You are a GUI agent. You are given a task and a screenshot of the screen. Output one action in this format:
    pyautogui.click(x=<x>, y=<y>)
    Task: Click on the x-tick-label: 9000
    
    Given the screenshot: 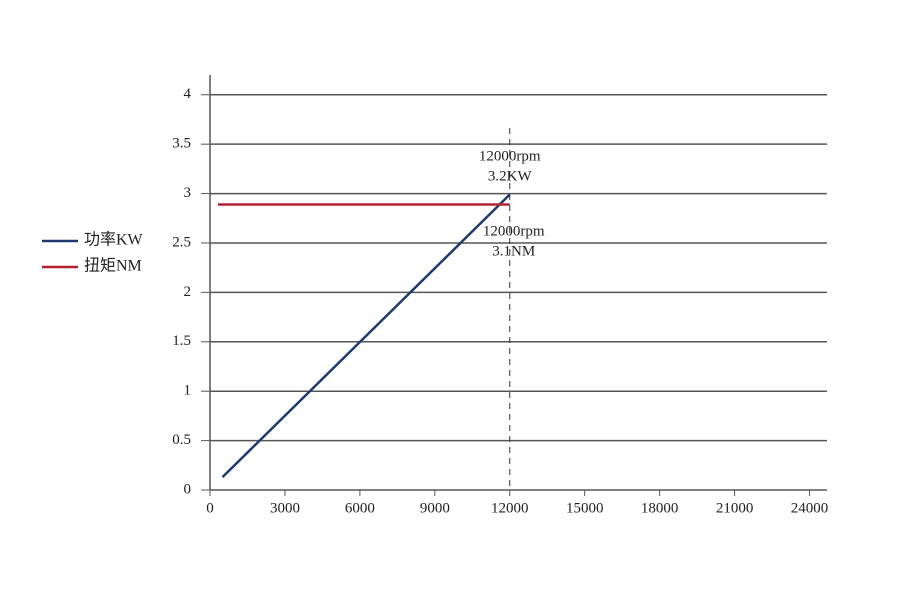 What is the action you would take?
    pyautogui.click(x=435, y=508)
    